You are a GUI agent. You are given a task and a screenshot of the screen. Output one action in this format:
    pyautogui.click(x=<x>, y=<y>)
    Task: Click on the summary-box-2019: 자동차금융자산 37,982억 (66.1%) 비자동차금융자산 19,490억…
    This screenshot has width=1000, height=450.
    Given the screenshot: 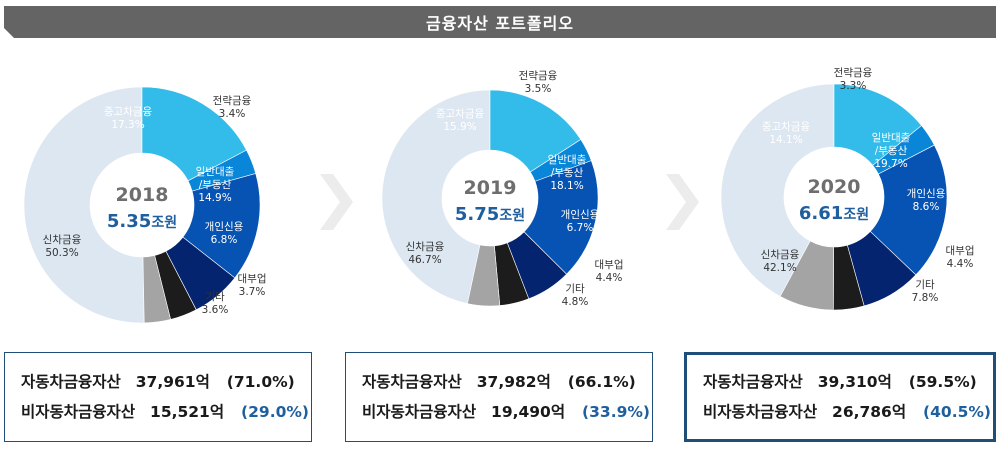 What is the action you would take?
    pyautogui.click(x=499, y=397)
    